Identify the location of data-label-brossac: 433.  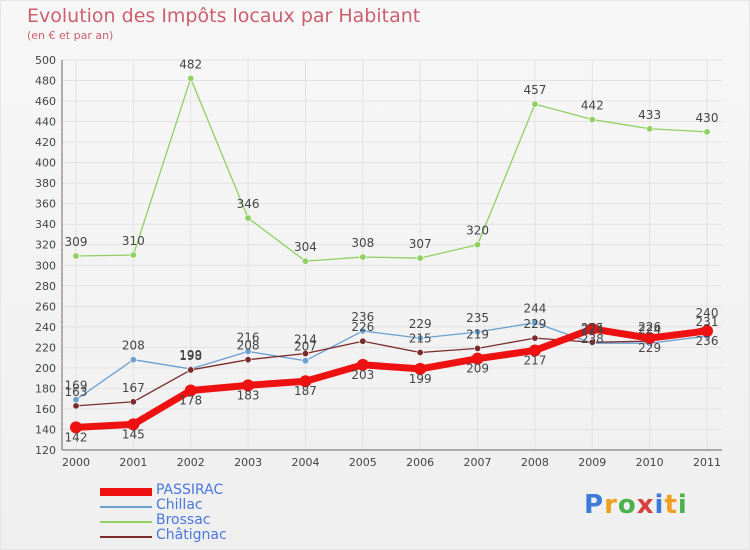
(649, 115).